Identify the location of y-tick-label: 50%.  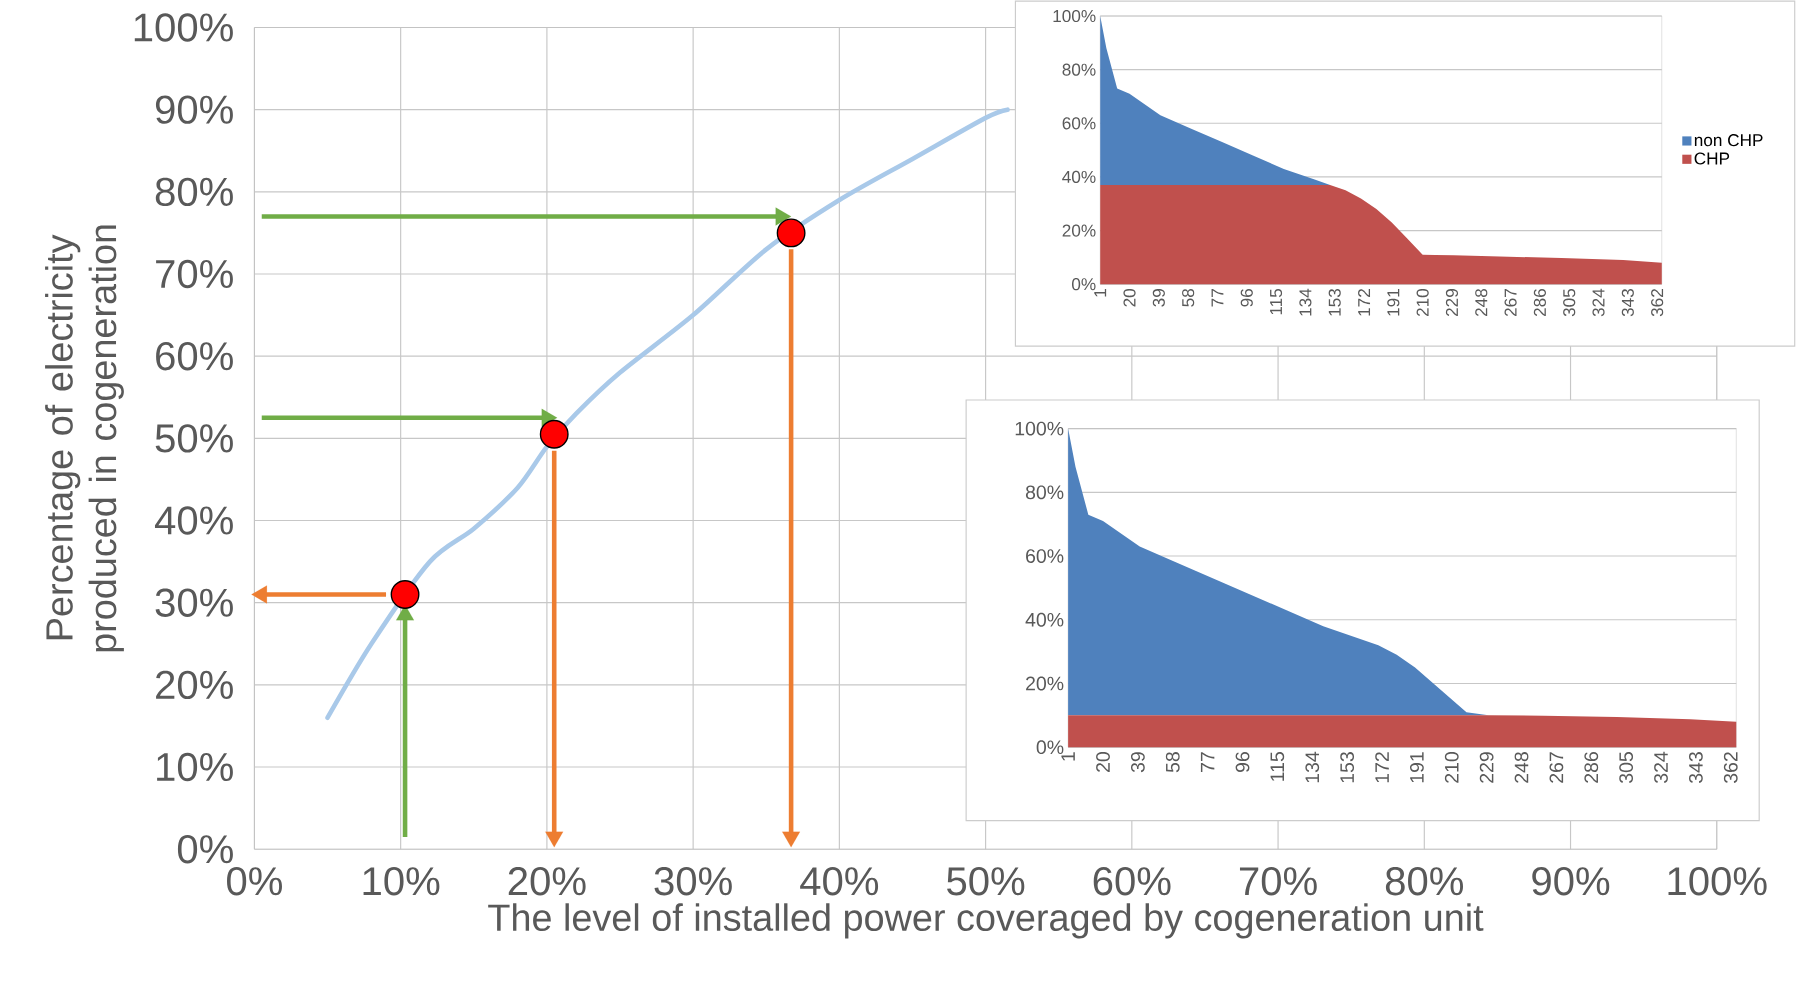
(194, 438).